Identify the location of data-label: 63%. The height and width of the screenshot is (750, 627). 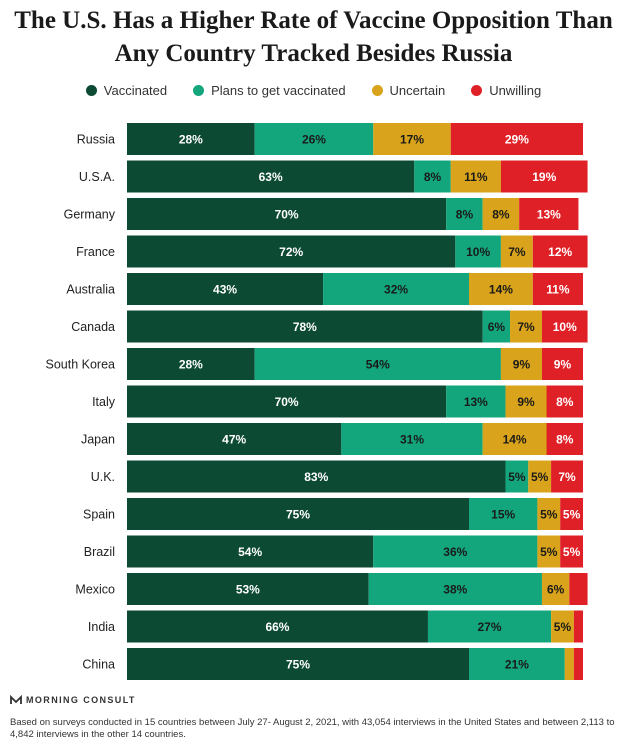
(271, 177).